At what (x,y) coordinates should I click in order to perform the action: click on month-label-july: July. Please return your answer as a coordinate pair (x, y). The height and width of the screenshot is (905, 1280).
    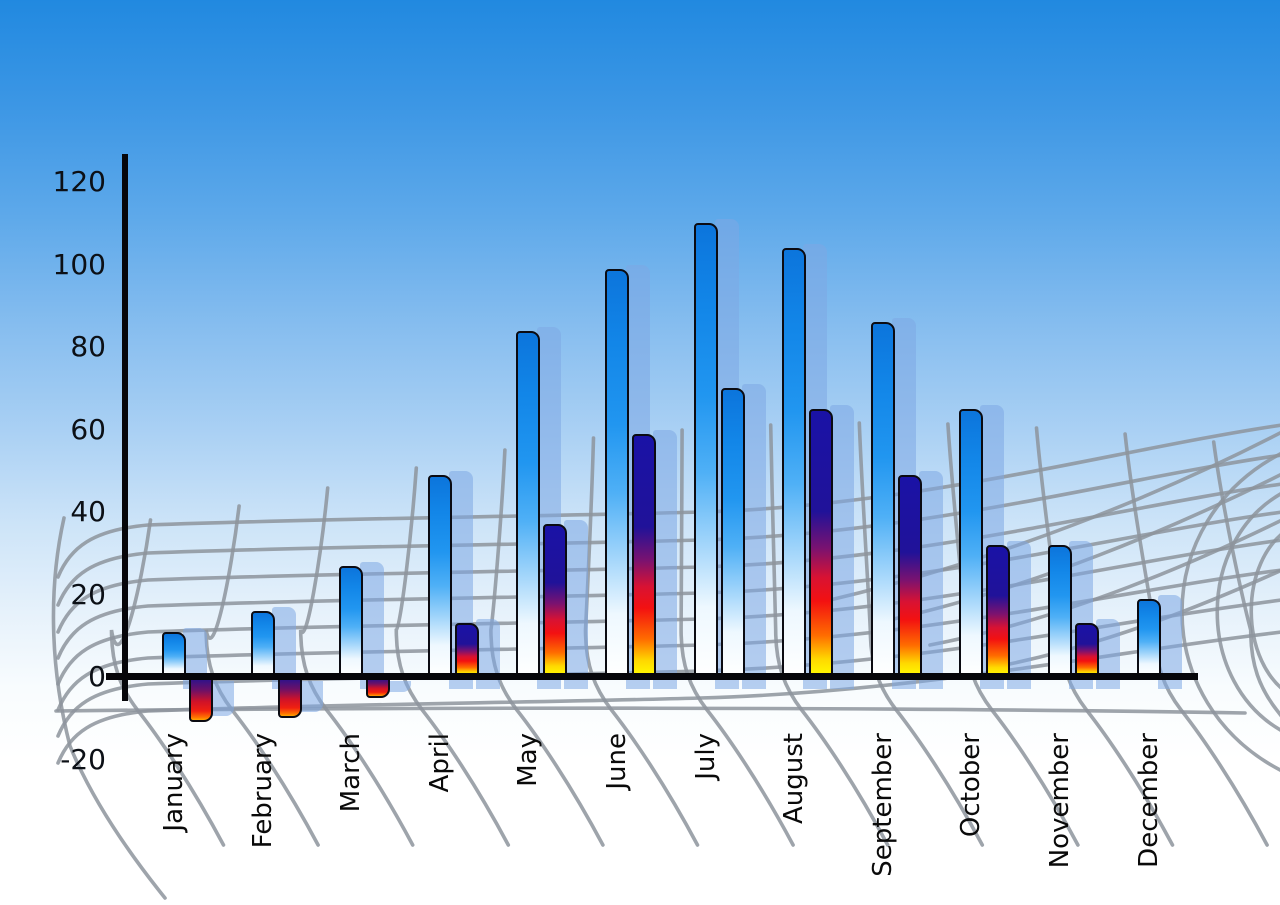
    Looking at the image, I should click on (705, 756).